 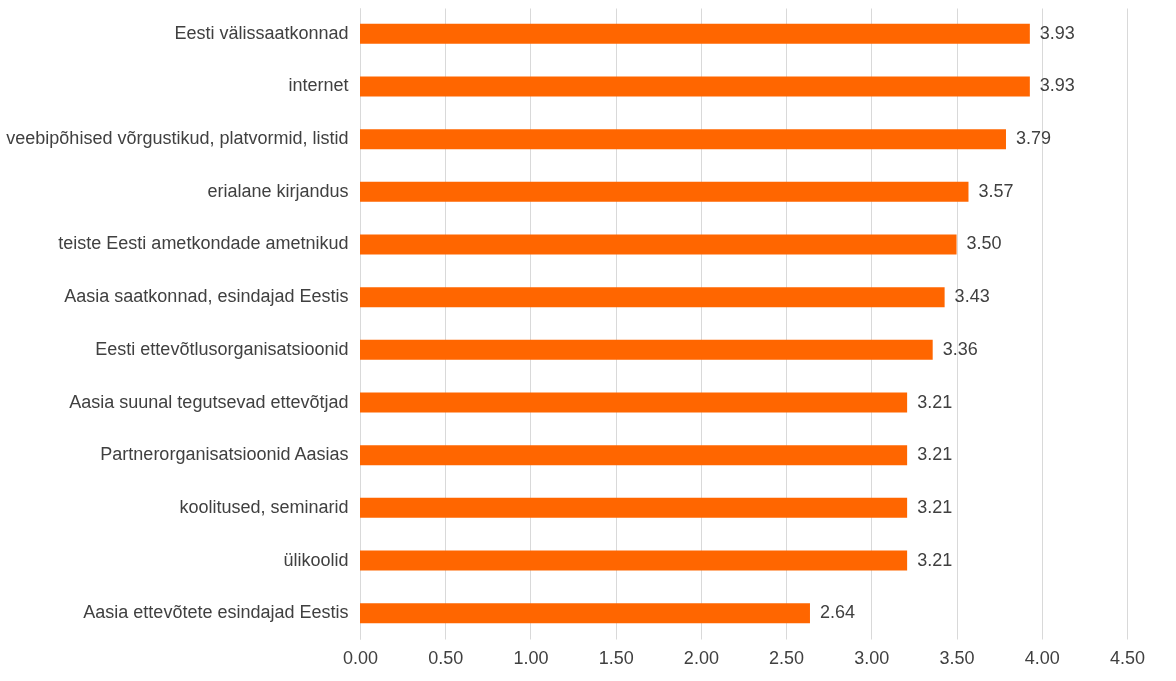 What do you see at coordinates (206, 296) in the screenshot?
I see `y-tick-label: Aasia saatkonnad, esindajad Eestis` at bounding box center [206, 296].